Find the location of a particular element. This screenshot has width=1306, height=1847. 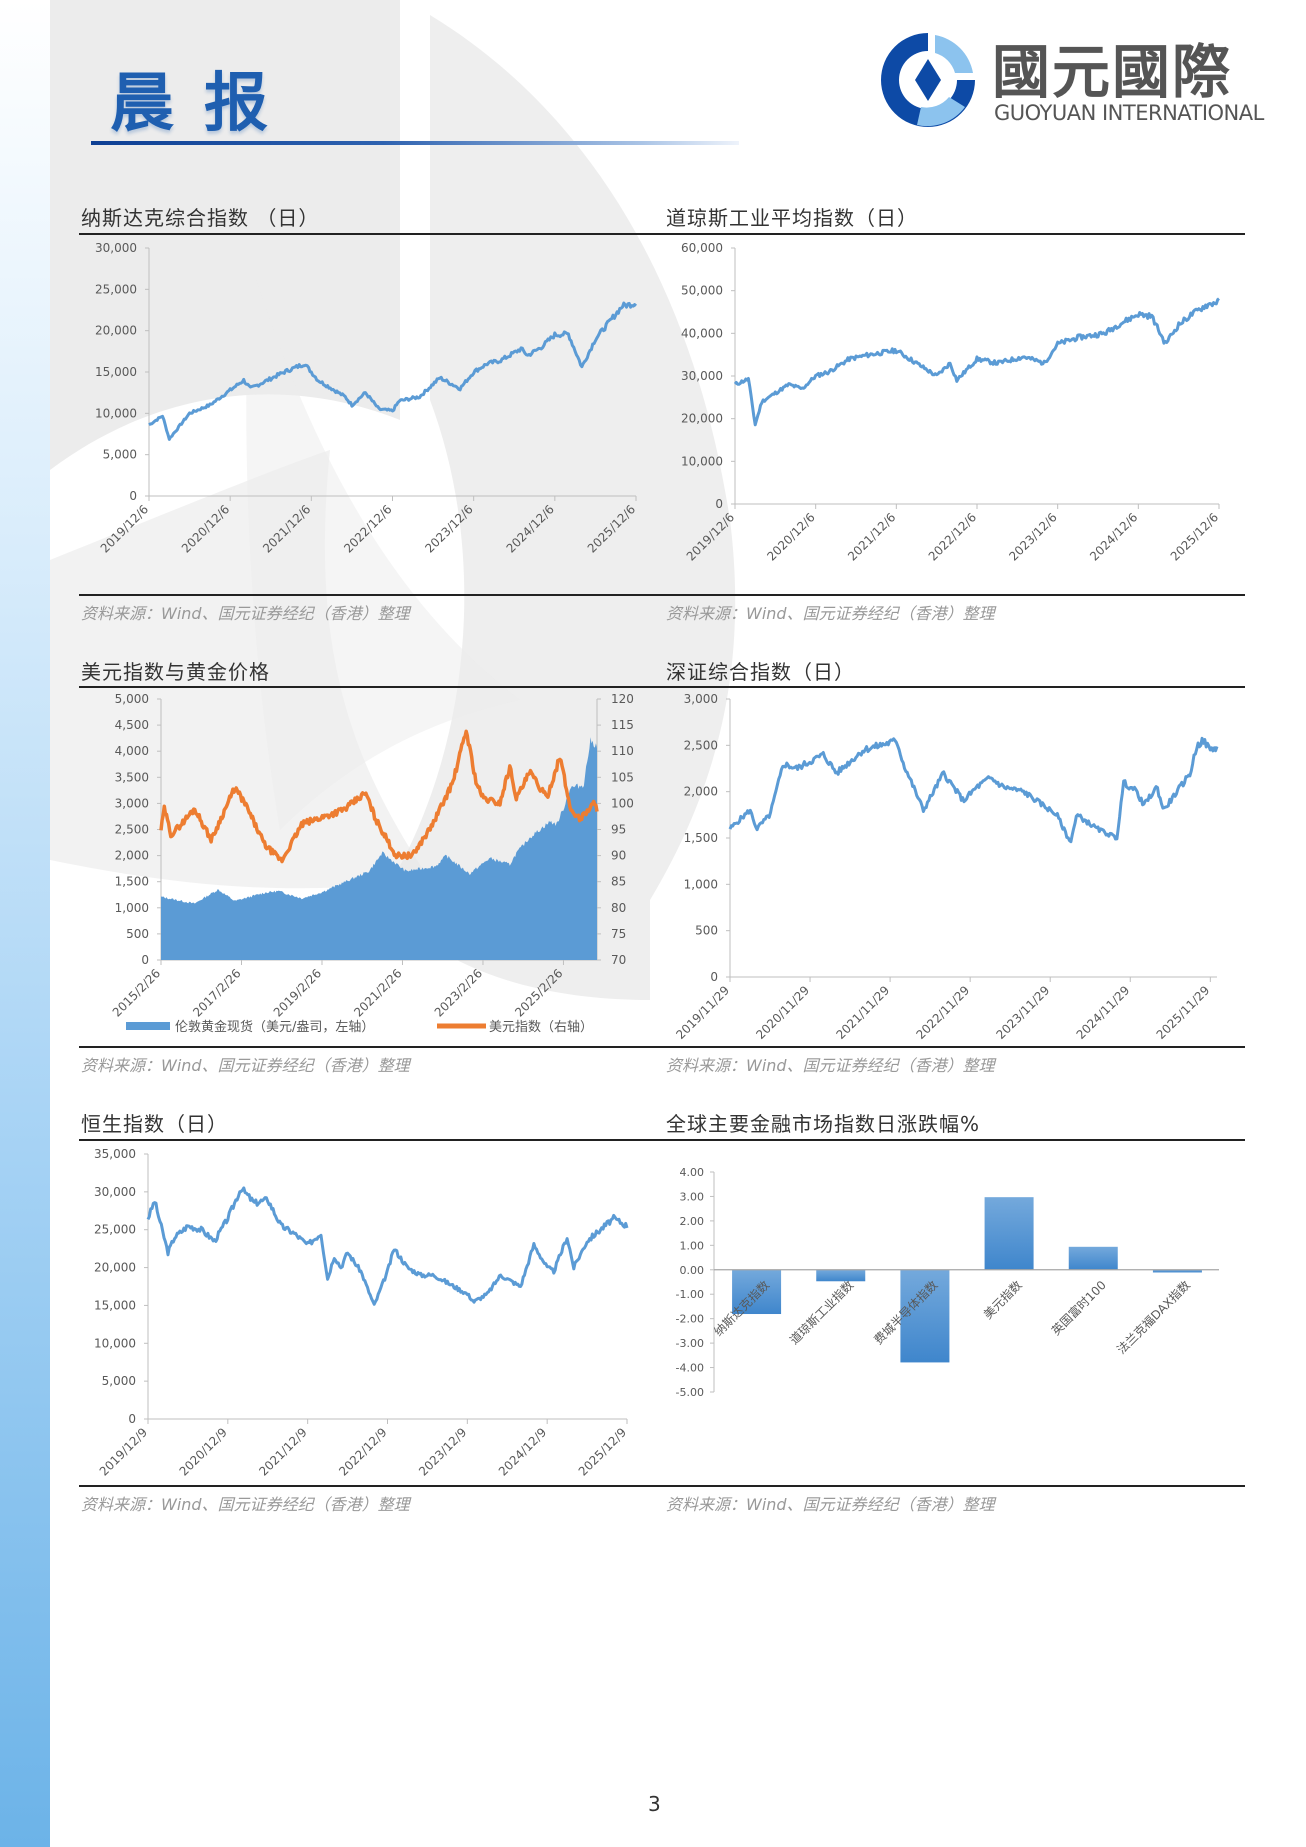

panel-title-szcomp: 深证综合指数（日） is located at coordinates (760, 672).